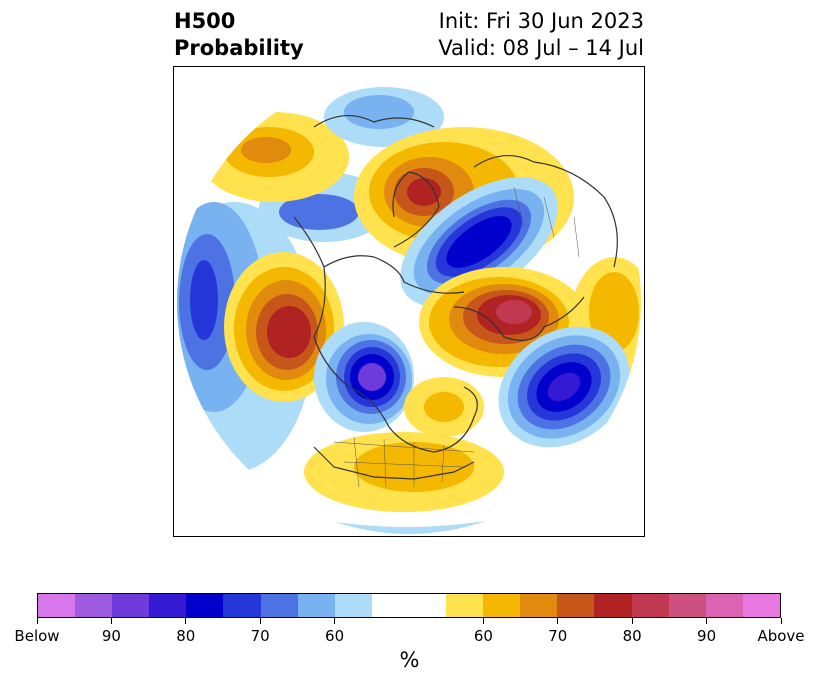 The height and width of the screenshot is (686, 819). What do you see at coordinates (409, 660) in the screenshot?
I see `colorbar-unit-label: %` at bounding box center [409, 660].